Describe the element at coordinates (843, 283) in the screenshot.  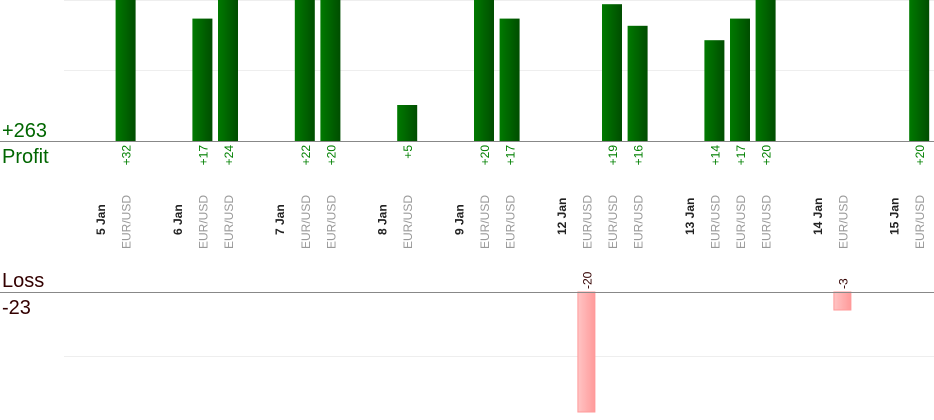
I see `loss-value-label: -3` at that location.